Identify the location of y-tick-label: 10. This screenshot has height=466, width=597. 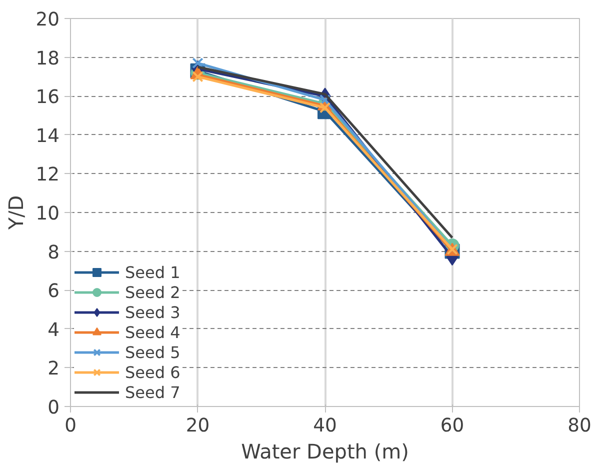
(48, 214).